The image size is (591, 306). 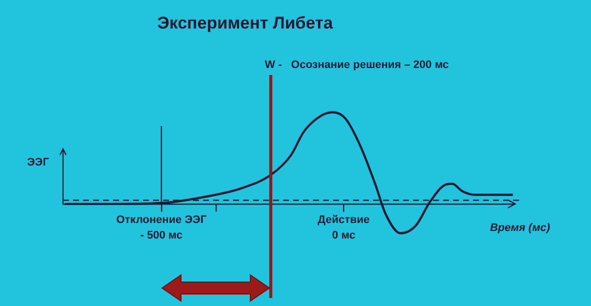 I want to click on chart-title: Эксперимент Либета, so click(x=245, y=23).